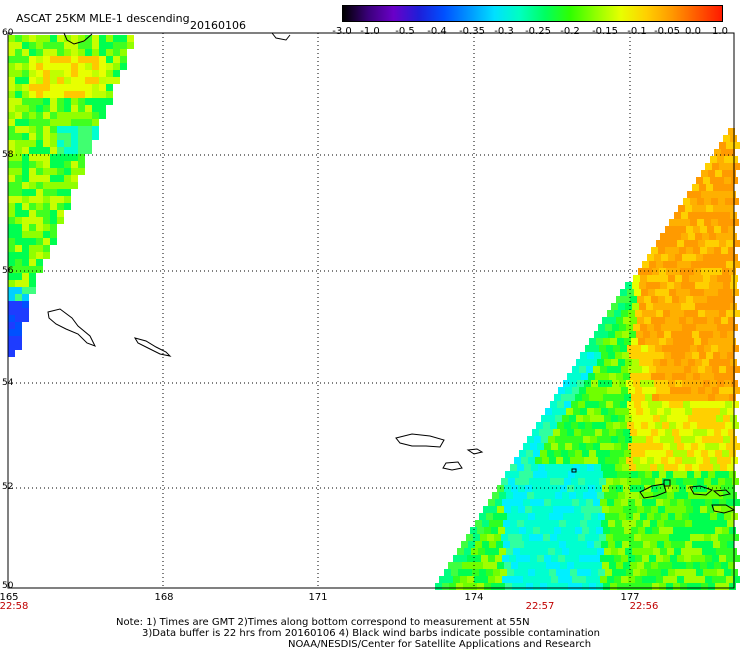  What do you see at coordinates (637, 31) in the screenshot?
I see `colorbar-tick-label: -0.1` at bounding box center [637, 31].